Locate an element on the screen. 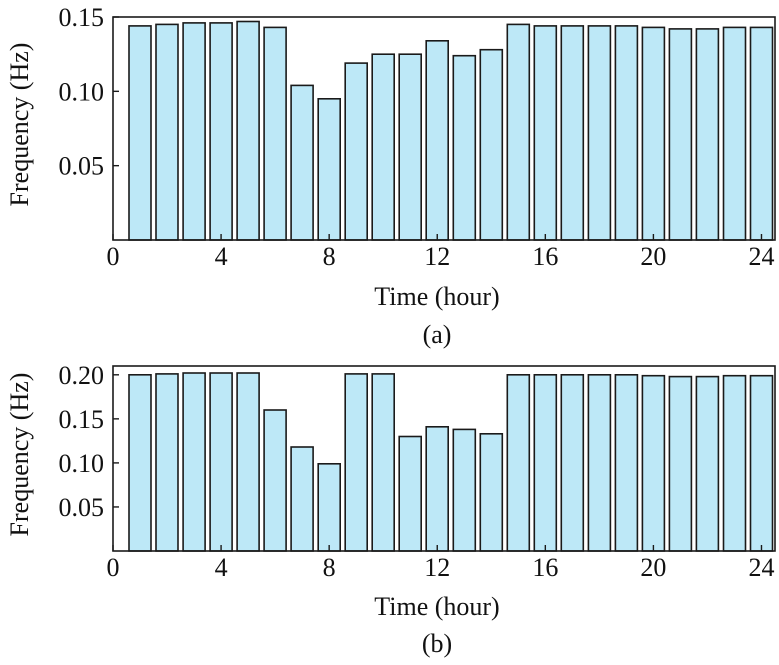 The height and width of the screenshot is (665, 779). y-tick-label: 0.20 is located at coordinates (82, 375).